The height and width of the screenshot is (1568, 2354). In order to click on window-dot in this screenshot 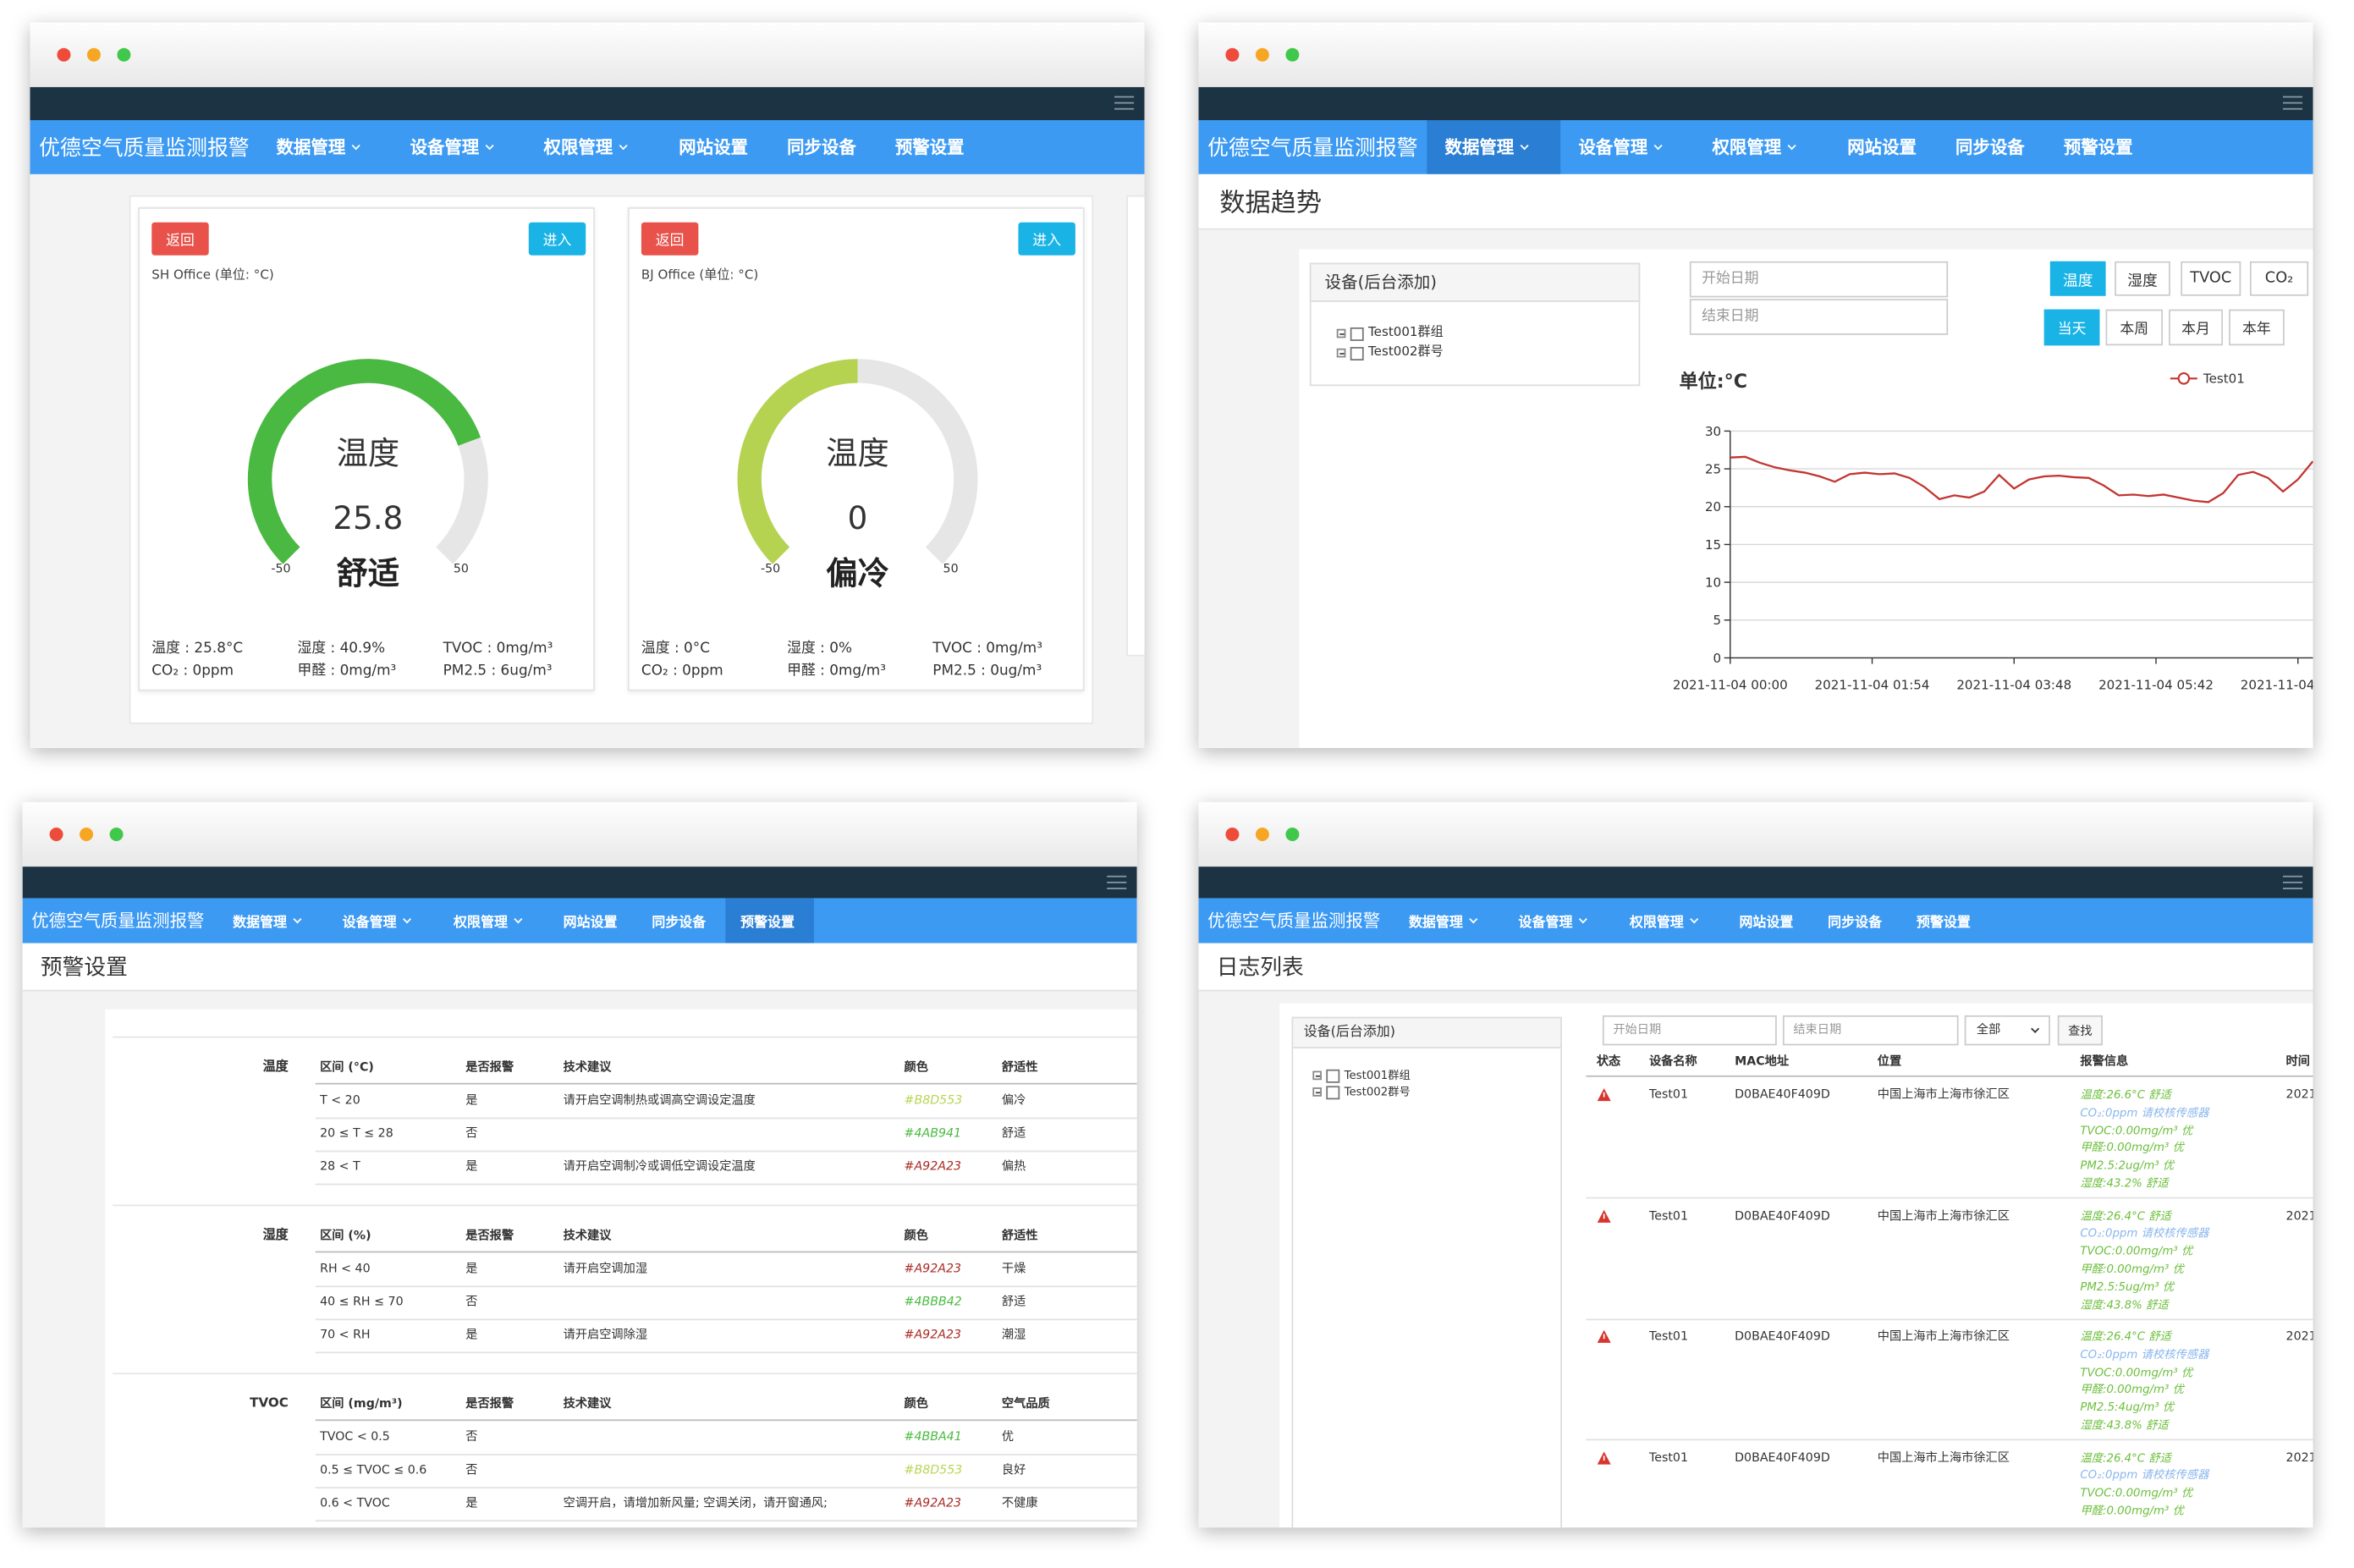, I will do `click(64, 54)`.